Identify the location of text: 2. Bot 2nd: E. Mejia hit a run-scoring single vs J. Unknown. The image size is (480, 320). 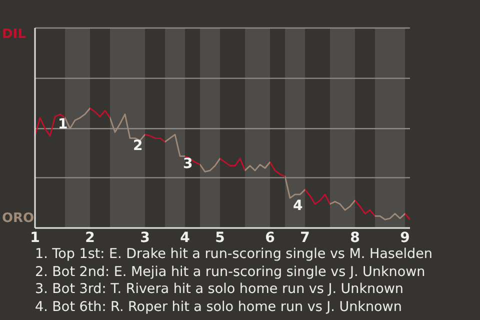
(230, 272).